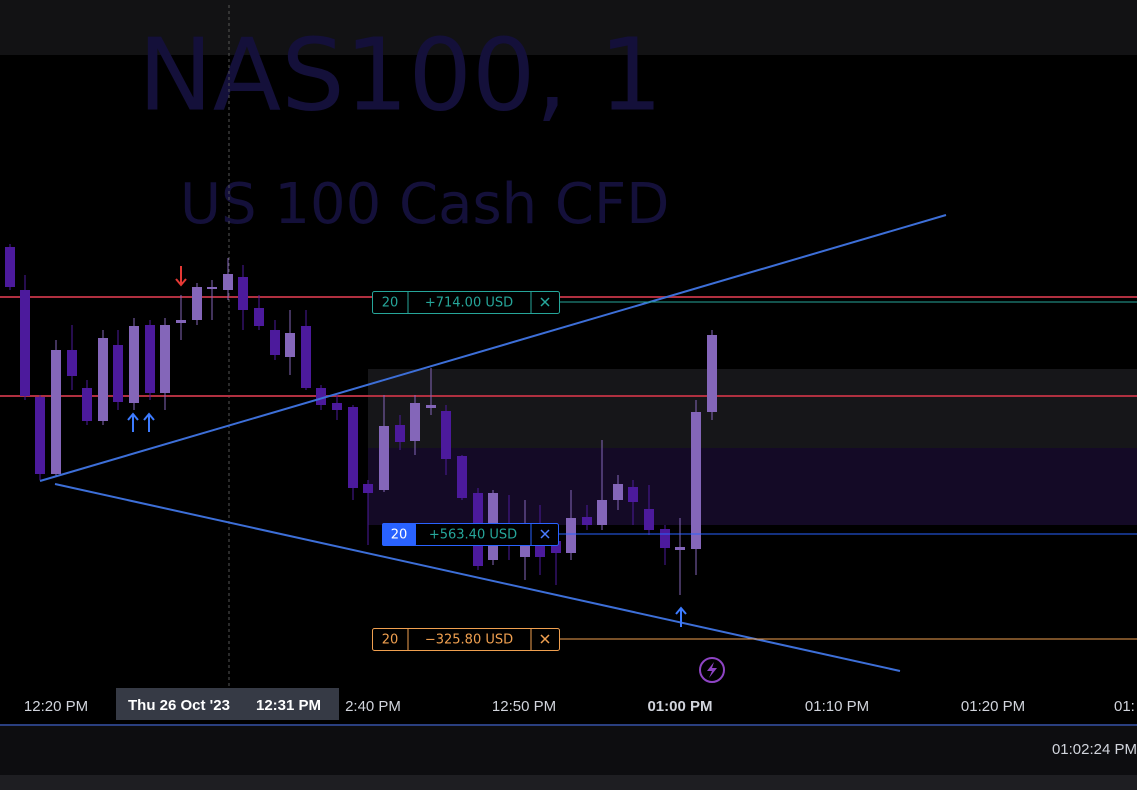  I want to click on quantity-box, so click(399, 534).